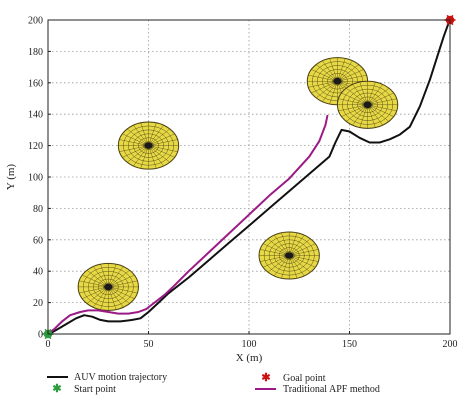  I want to click on x-tick-label: 200, so click(450, 344).